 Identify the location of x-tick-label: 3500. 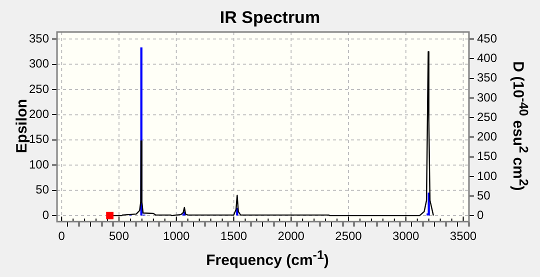
(463, 236).